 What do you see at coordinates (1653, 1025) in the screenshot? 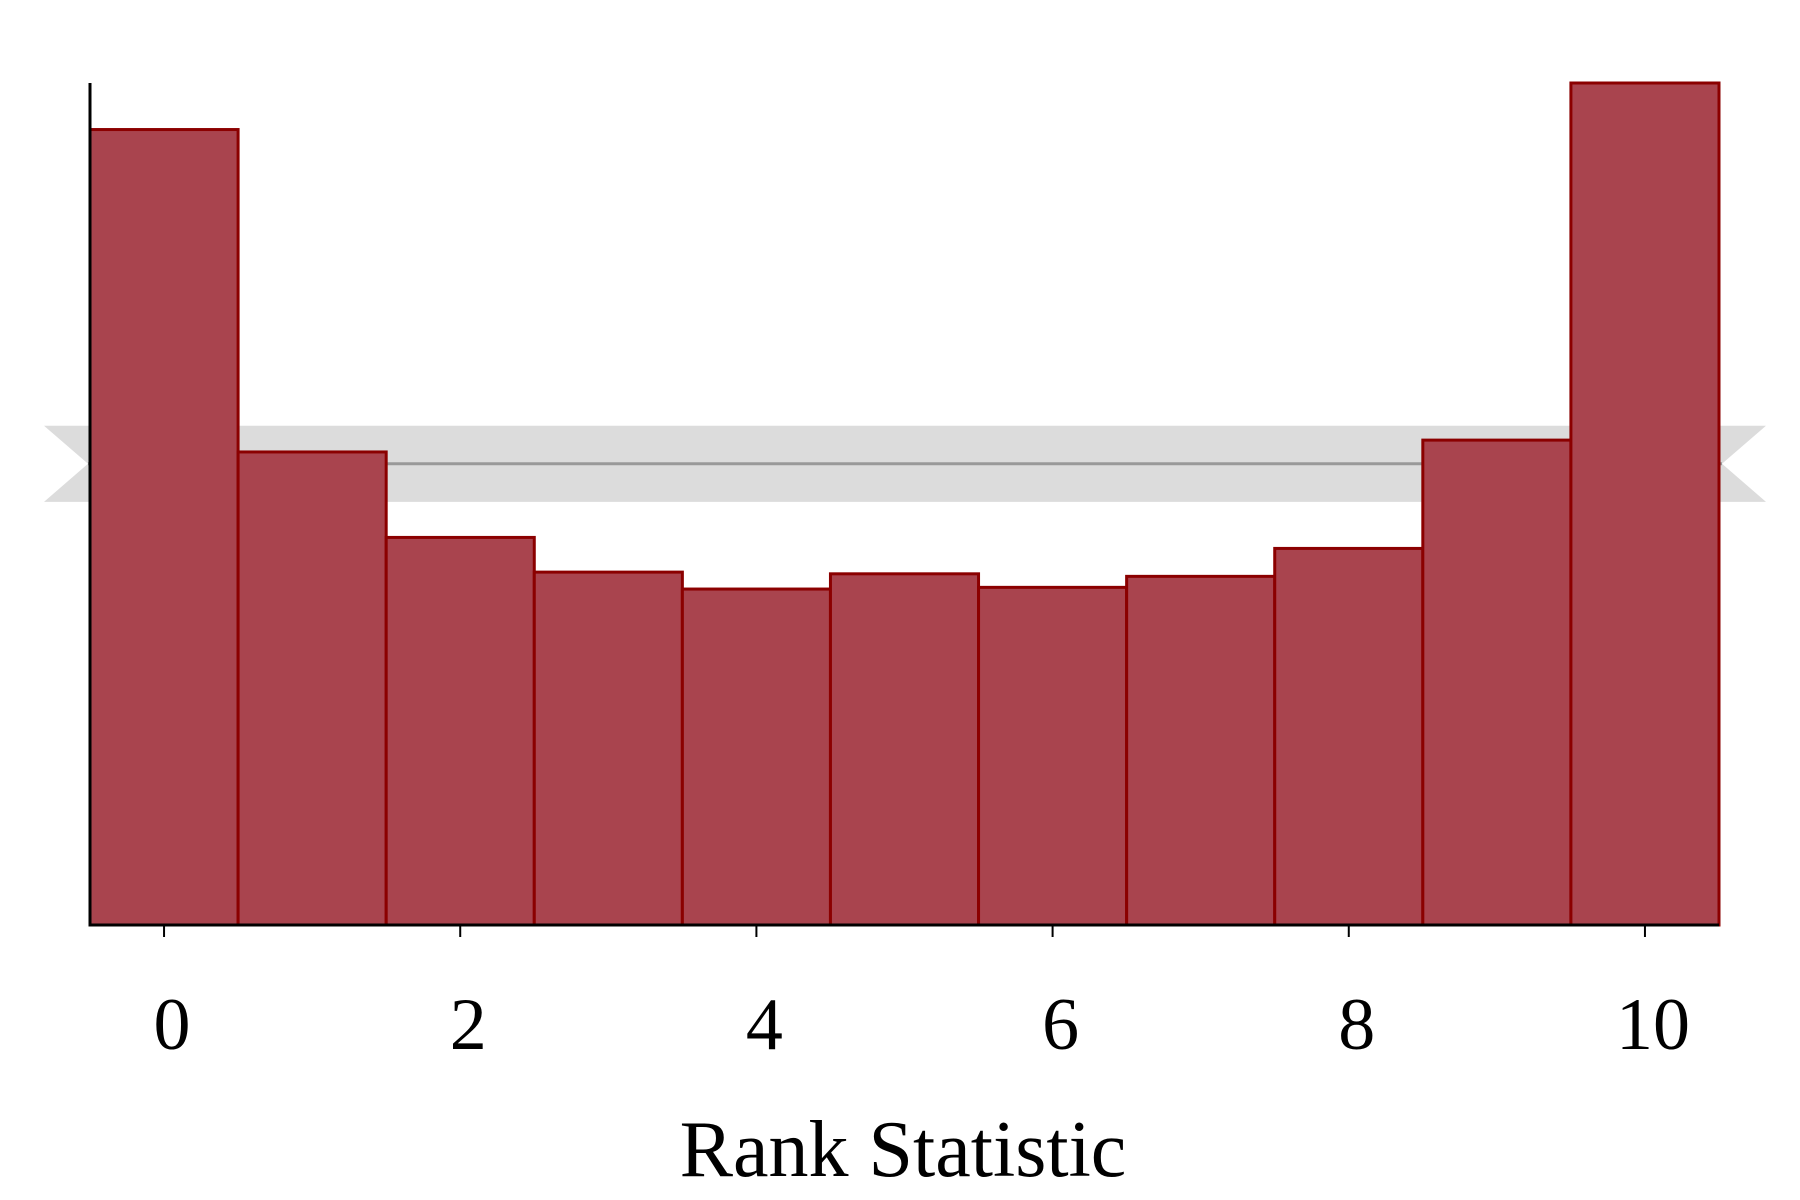
I see `x-tick-label-10: 10` at bounding box center [1653, 1025].